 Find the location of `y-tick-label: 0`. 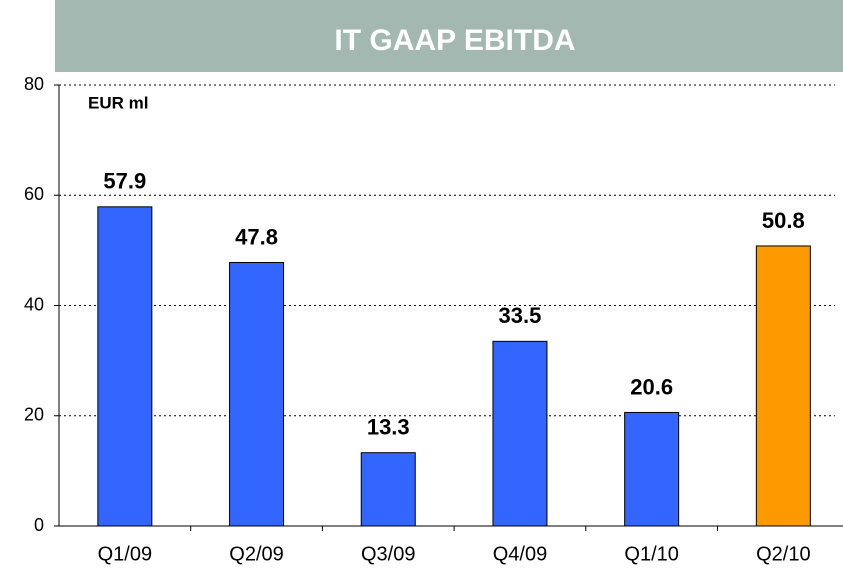

y-tick-label: 0 is located at coordinates (39, 525).